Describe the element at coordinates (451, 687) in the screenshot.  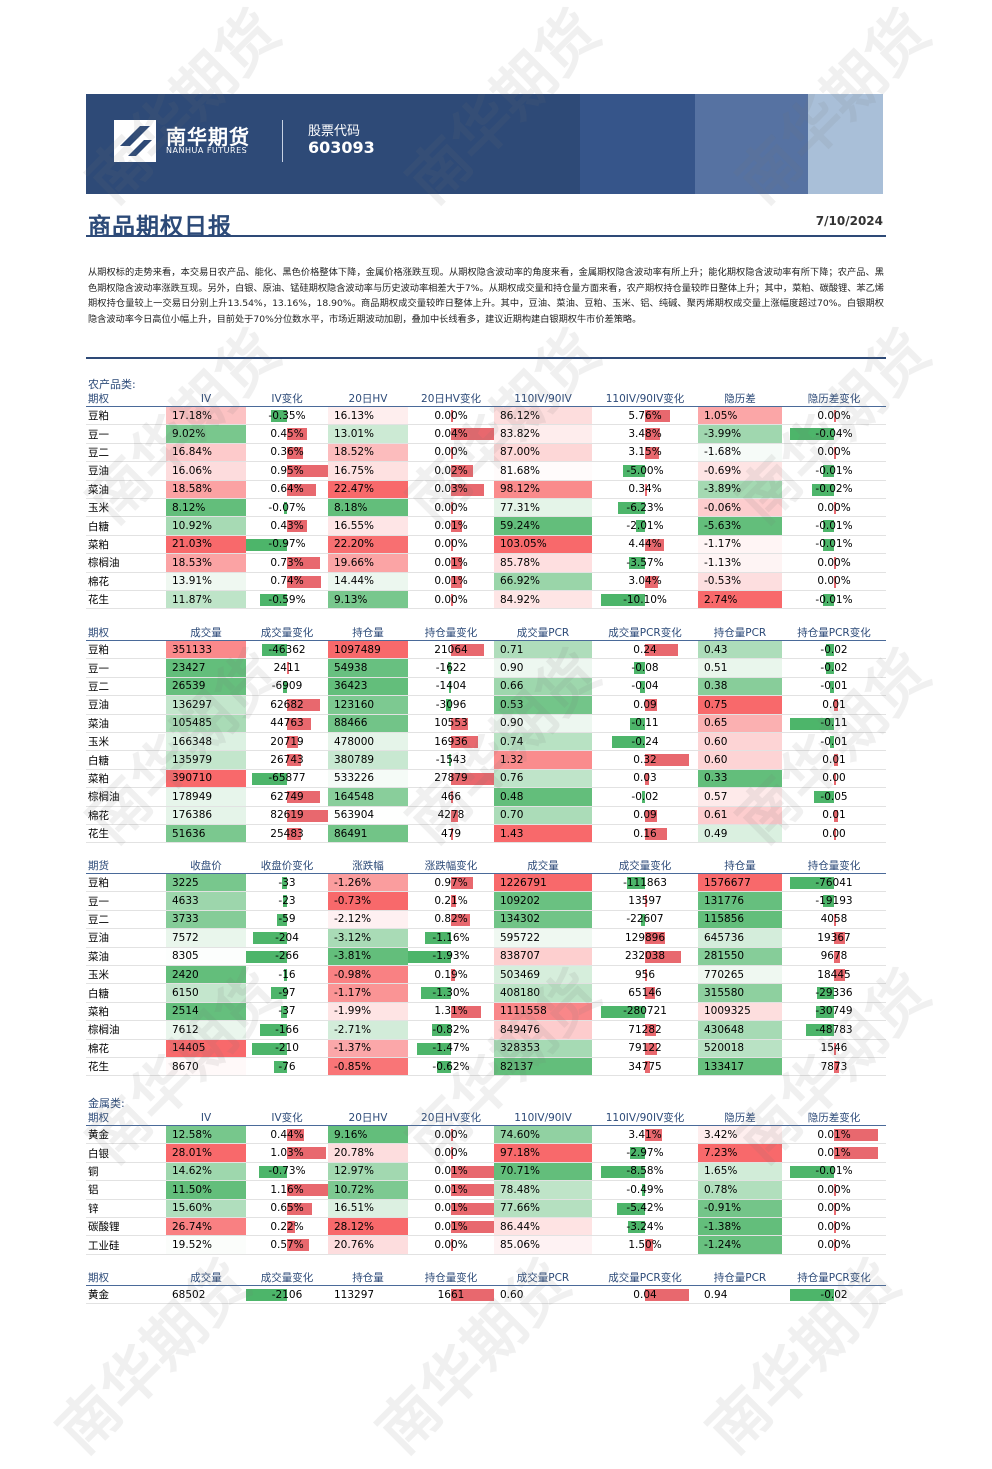
I see `change-cell: -1404` at that location.